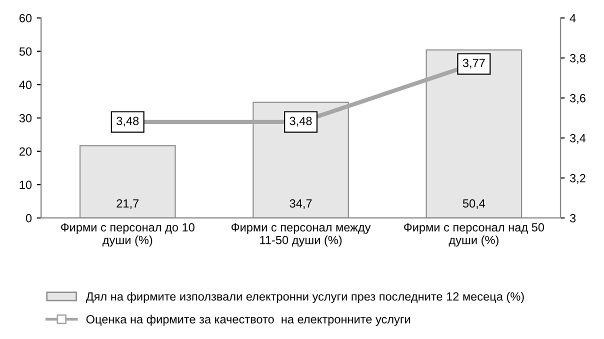  What do you see at coordinates (474, 235) in the screenshot?
I see `x-tick-label: Фирми с персонал над 50 души (%)` at bounding box center [474, 235].